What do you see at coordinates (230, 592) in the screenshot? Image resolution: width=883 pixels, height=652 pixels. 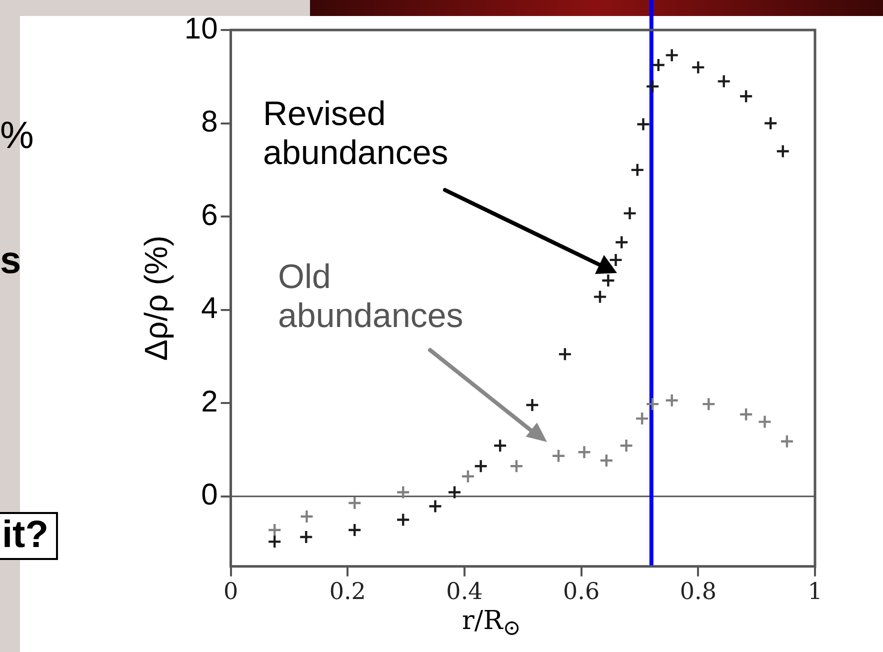 I see `x-tick-label: 0` at bounding box center [230, 592].